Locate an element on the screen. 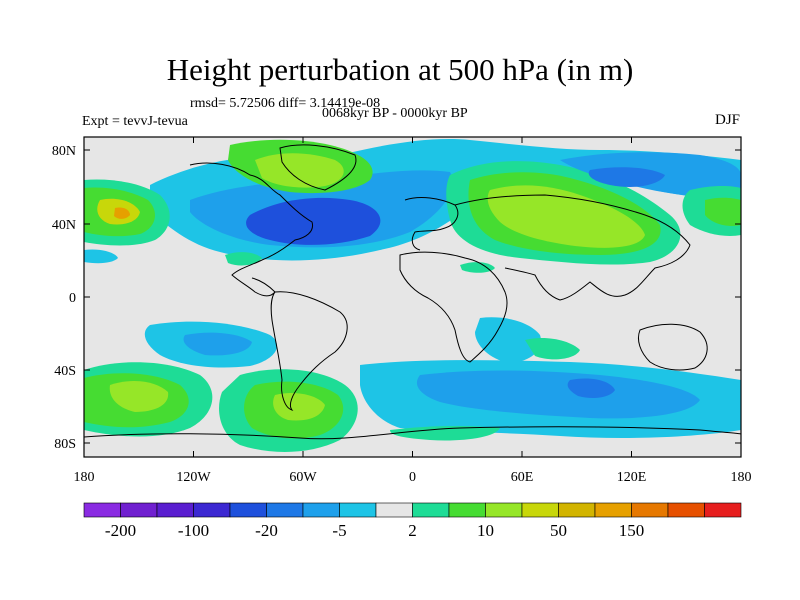 The height and width of the screenshot is (600, 800). lat-label: 80S is located at coordinates (65, 444).